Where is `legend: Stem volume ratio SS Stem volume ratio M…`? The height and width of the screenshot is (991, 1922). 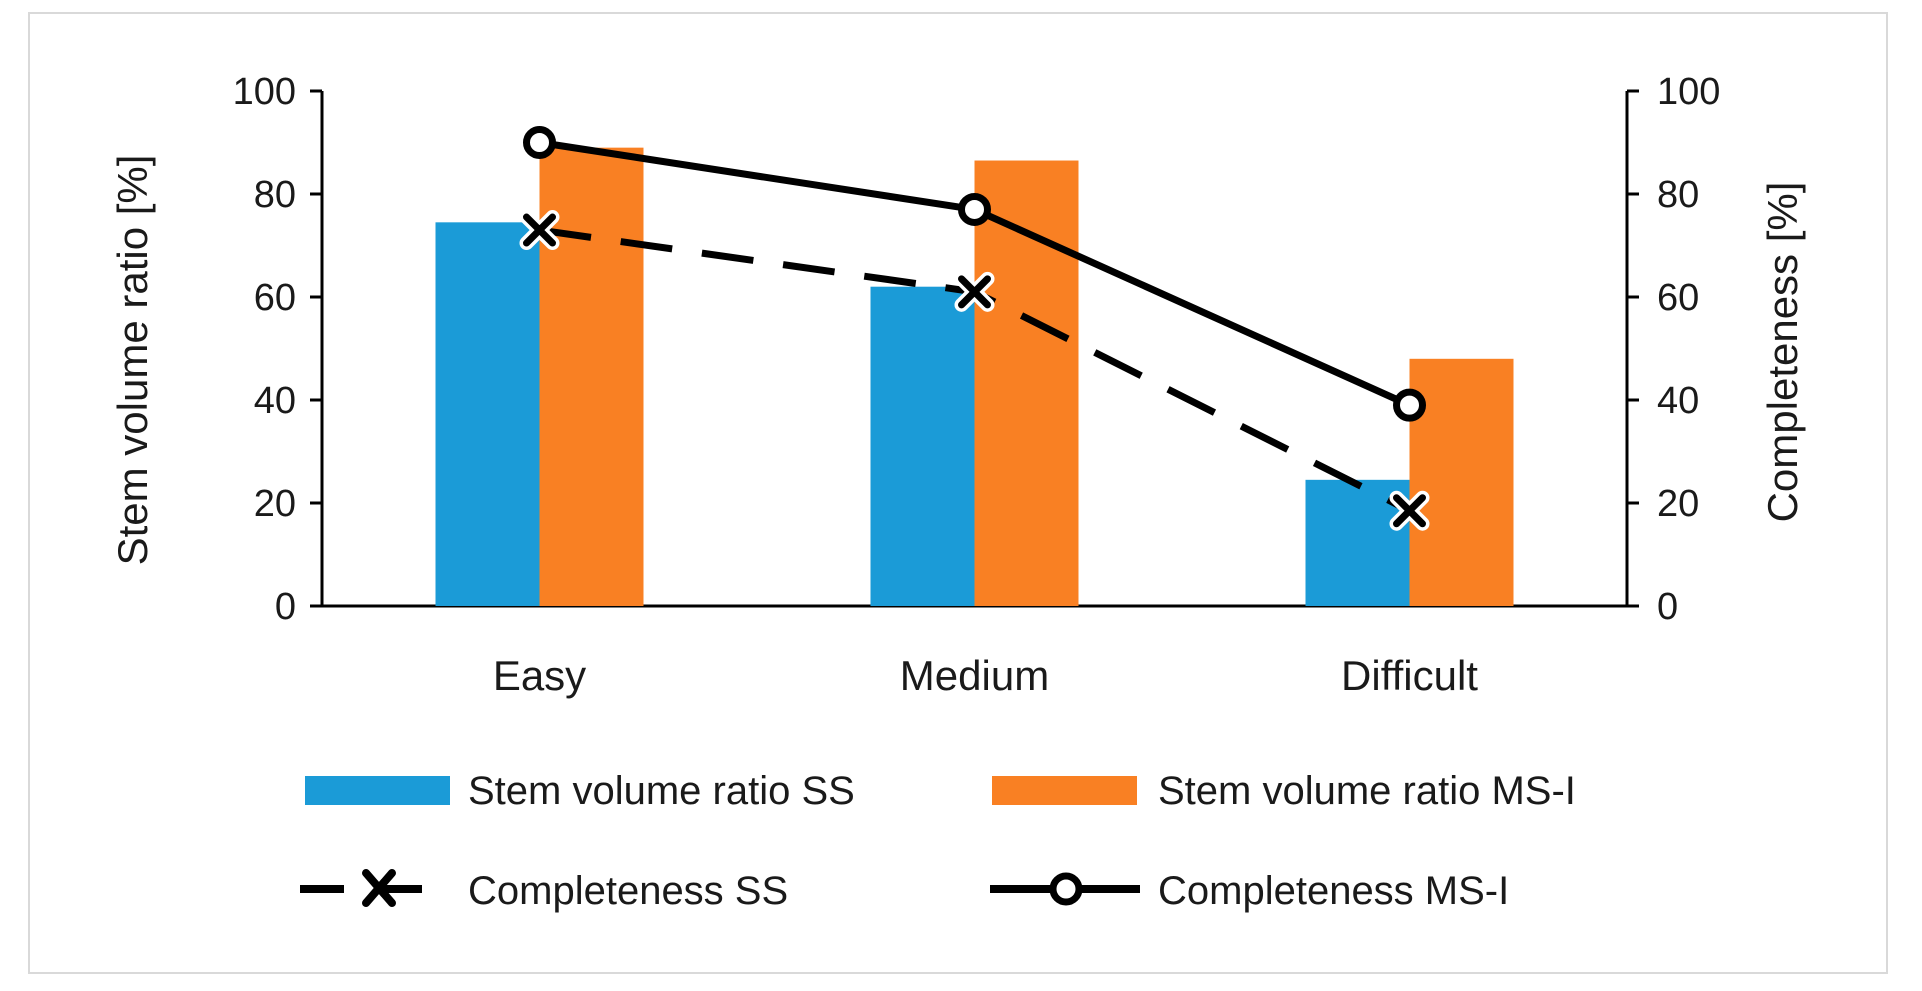
legend: Stem volume ratio SS Stem volume ratio M… is located at coordinates (938, 841).